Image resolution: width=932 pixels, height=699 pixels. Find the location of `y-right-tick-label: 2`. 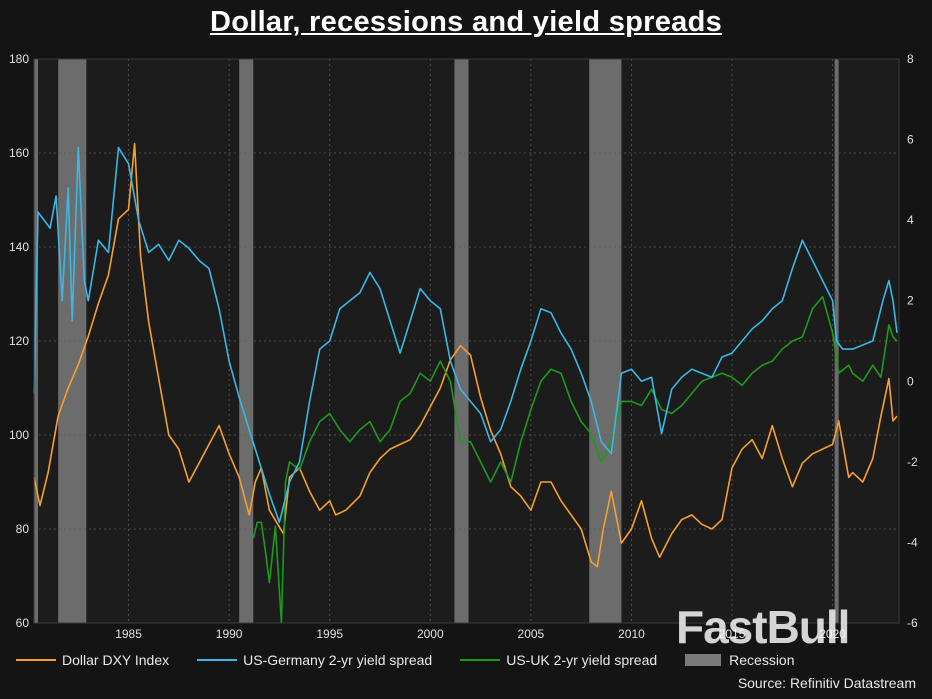

y-right-tick-label: 2 is located at coordinates (910, 301).